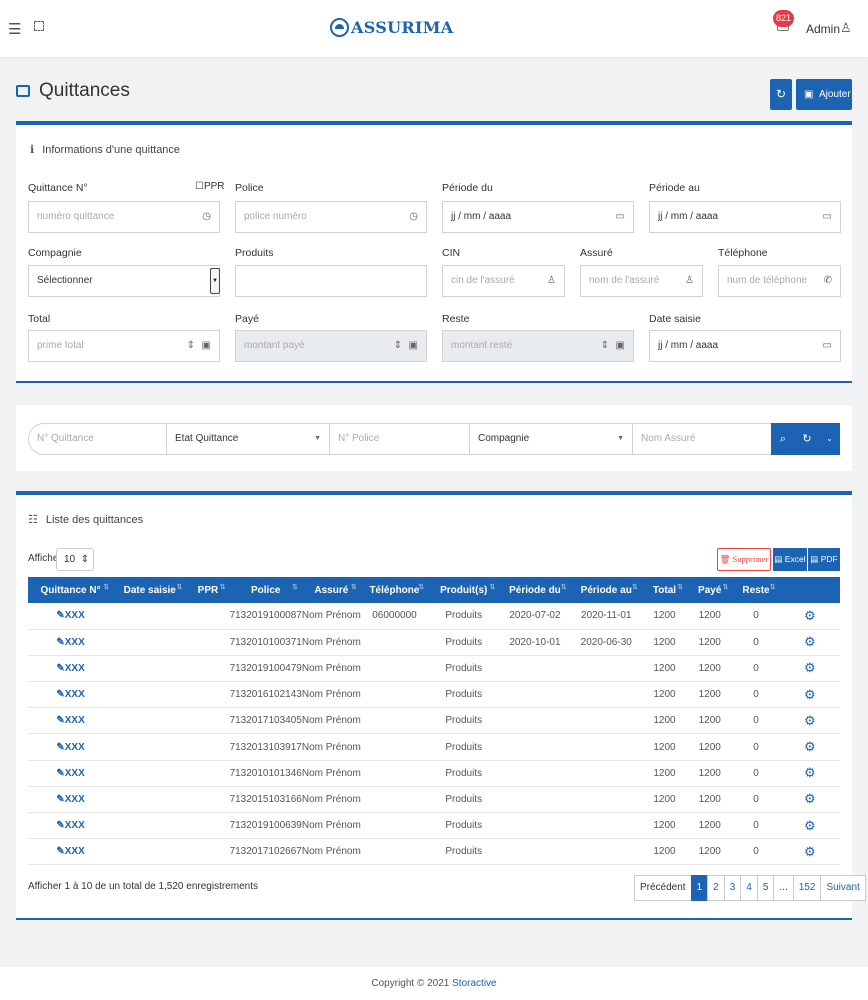 The height and width of the screenshot is (1000, 868). I want to click on column-header: Date saisie ⇅, so click(150, 590).